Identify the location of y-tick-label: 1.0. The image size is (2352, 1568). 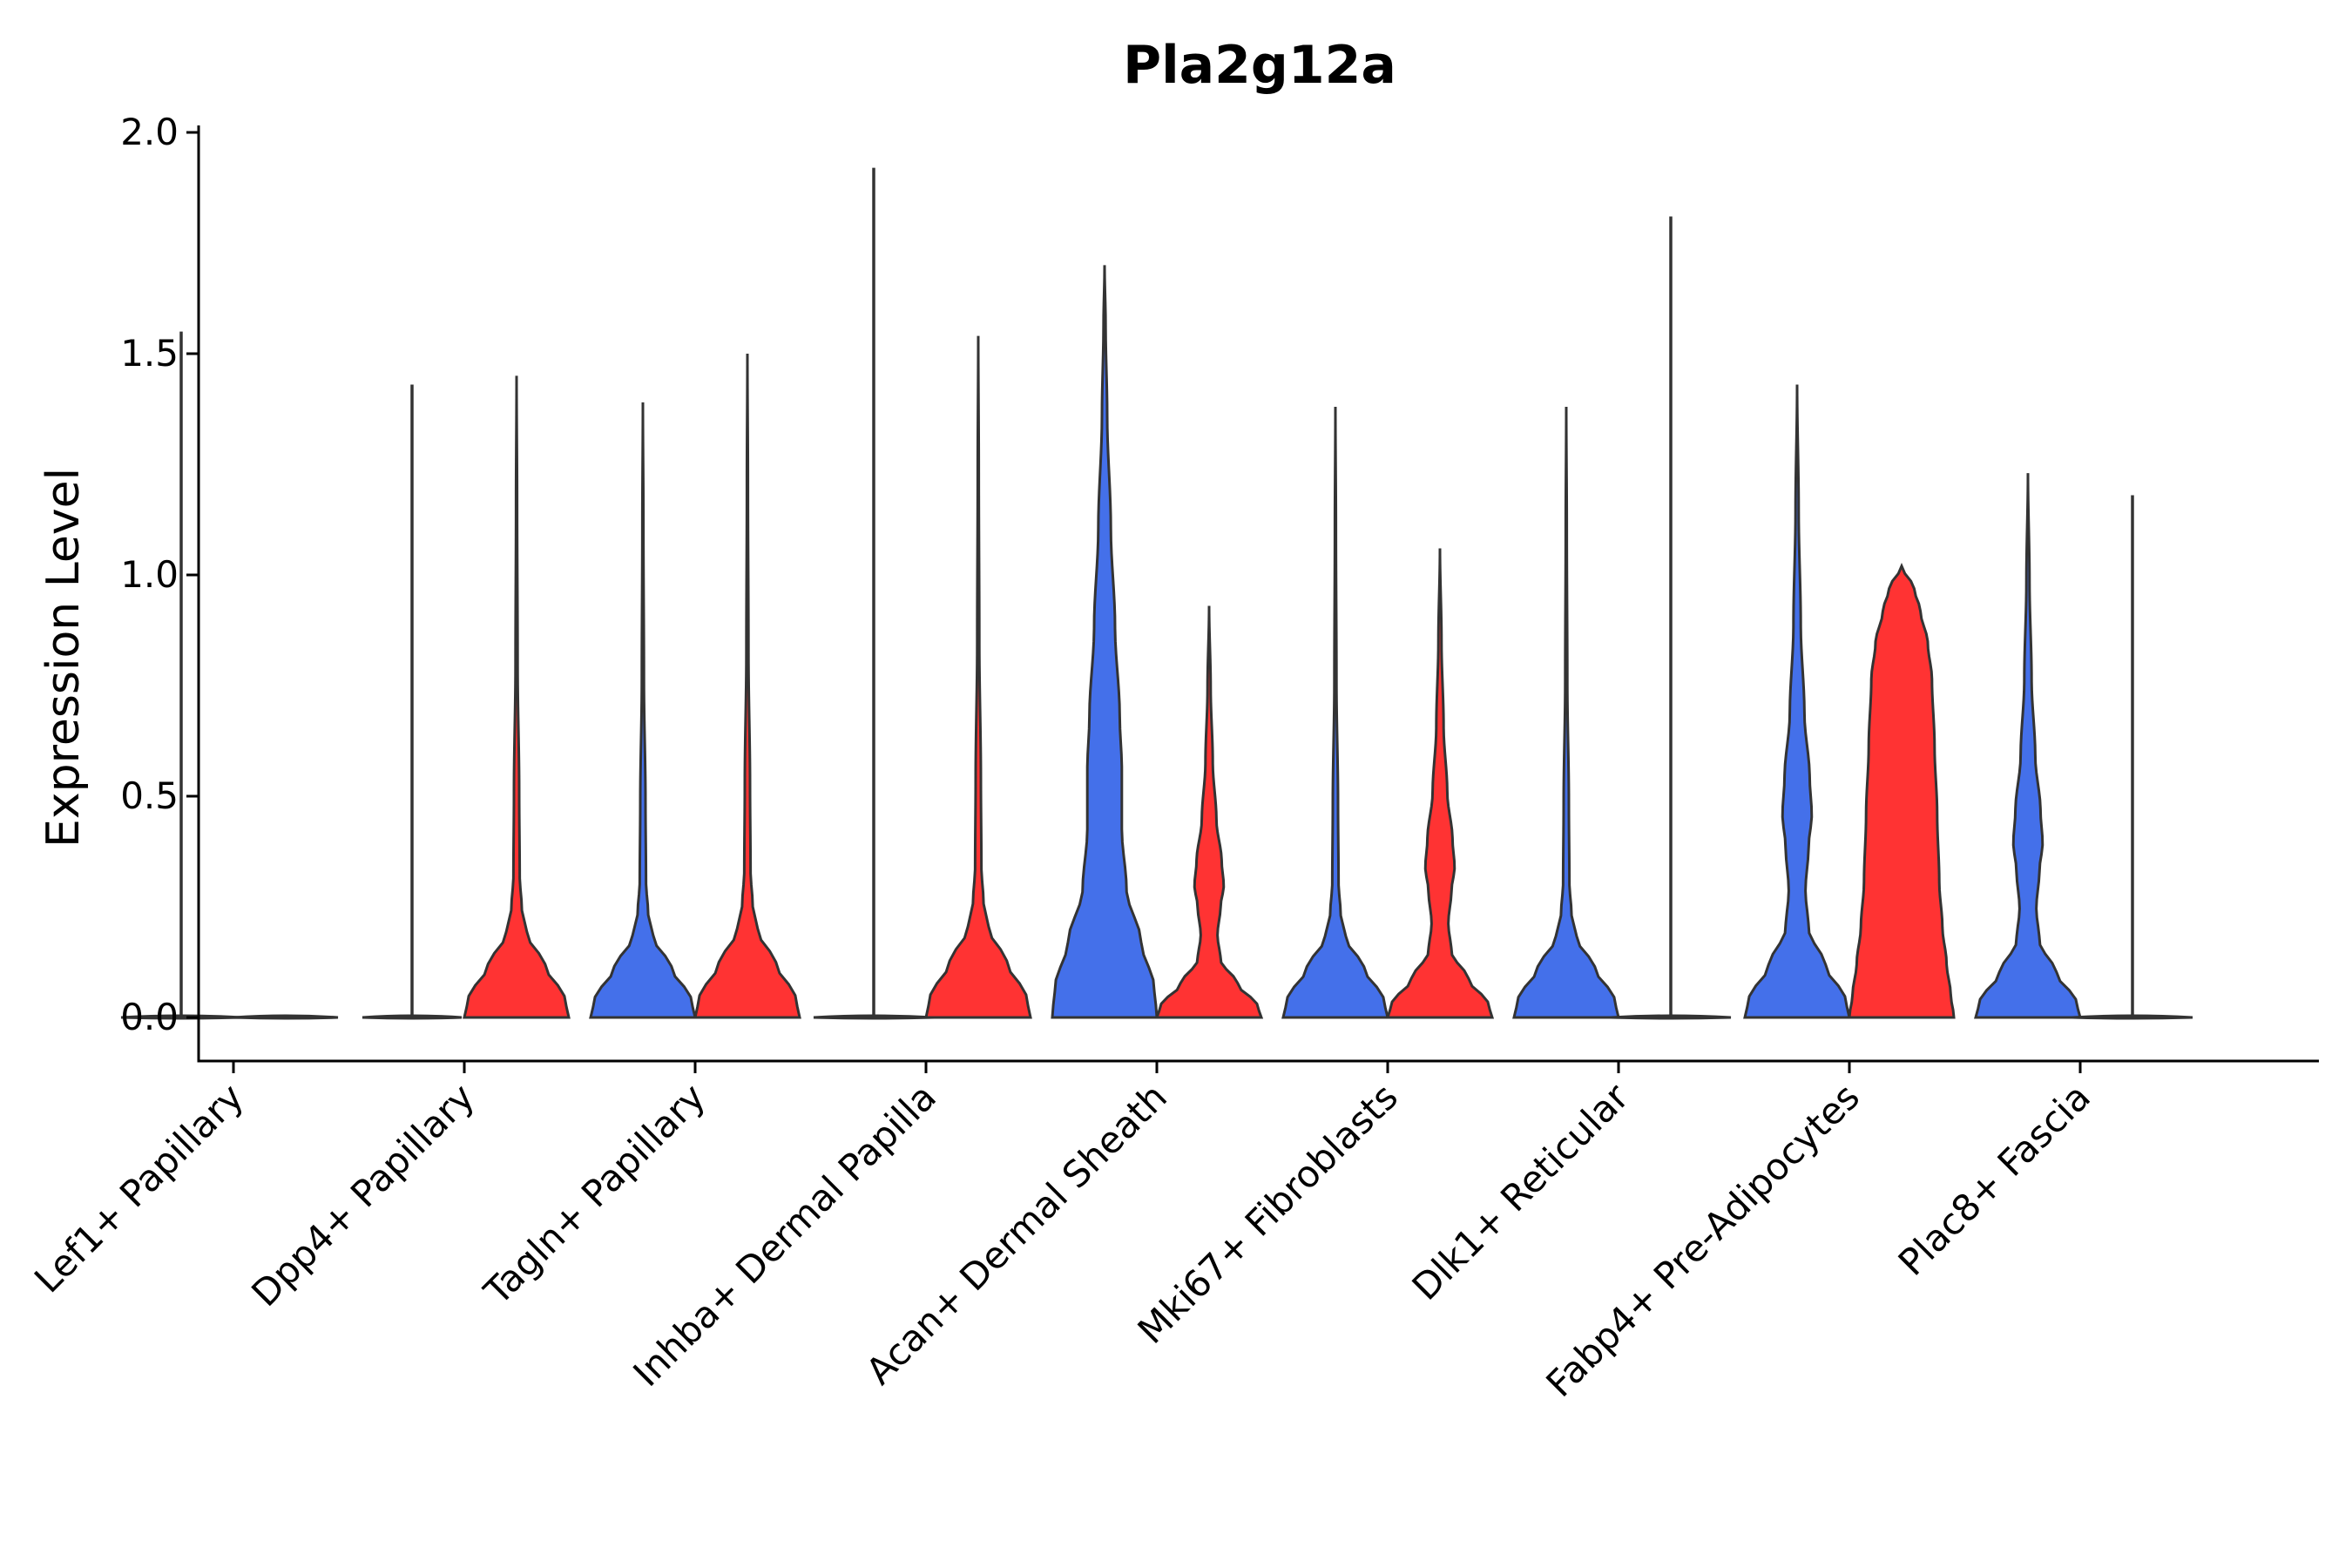
(150, 574).